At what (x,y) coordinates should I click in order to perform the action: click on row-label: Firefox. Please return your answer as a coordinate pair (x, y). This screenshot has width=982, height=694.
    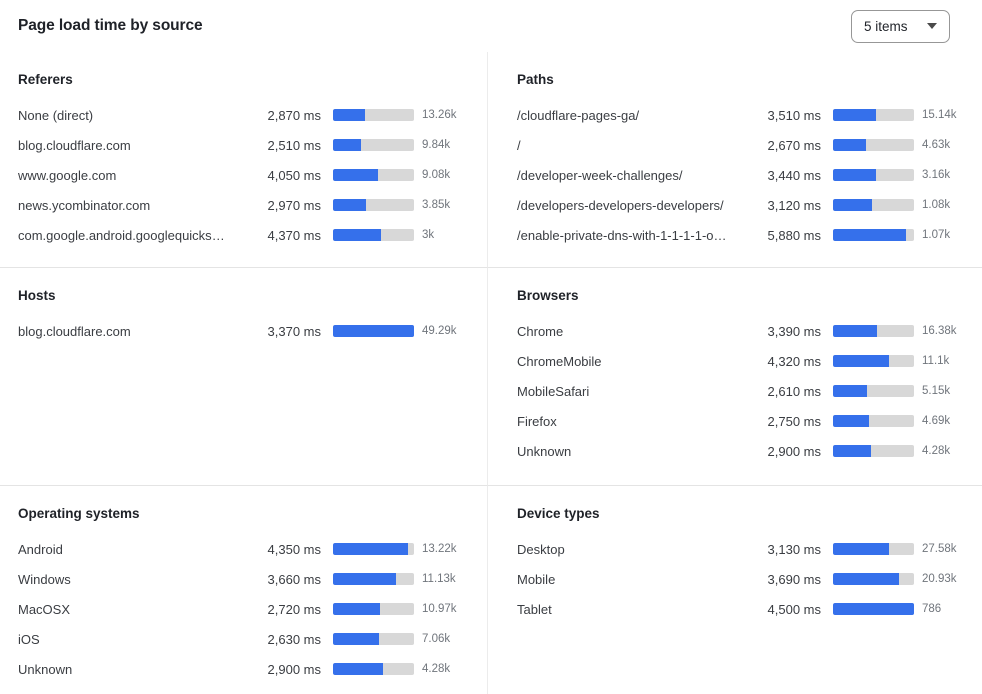
    Looking at the image, I should click on (537, 421).